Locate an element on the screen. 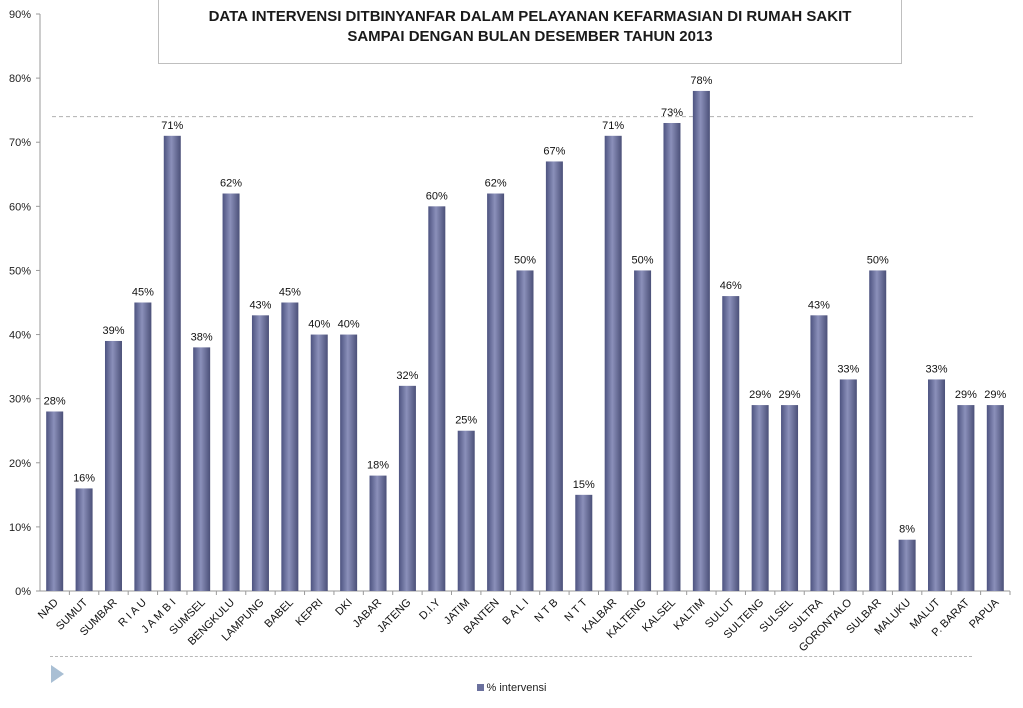 The image size is (1023, 708). y-tick-label: 60% is located at coordinates (20, 207).